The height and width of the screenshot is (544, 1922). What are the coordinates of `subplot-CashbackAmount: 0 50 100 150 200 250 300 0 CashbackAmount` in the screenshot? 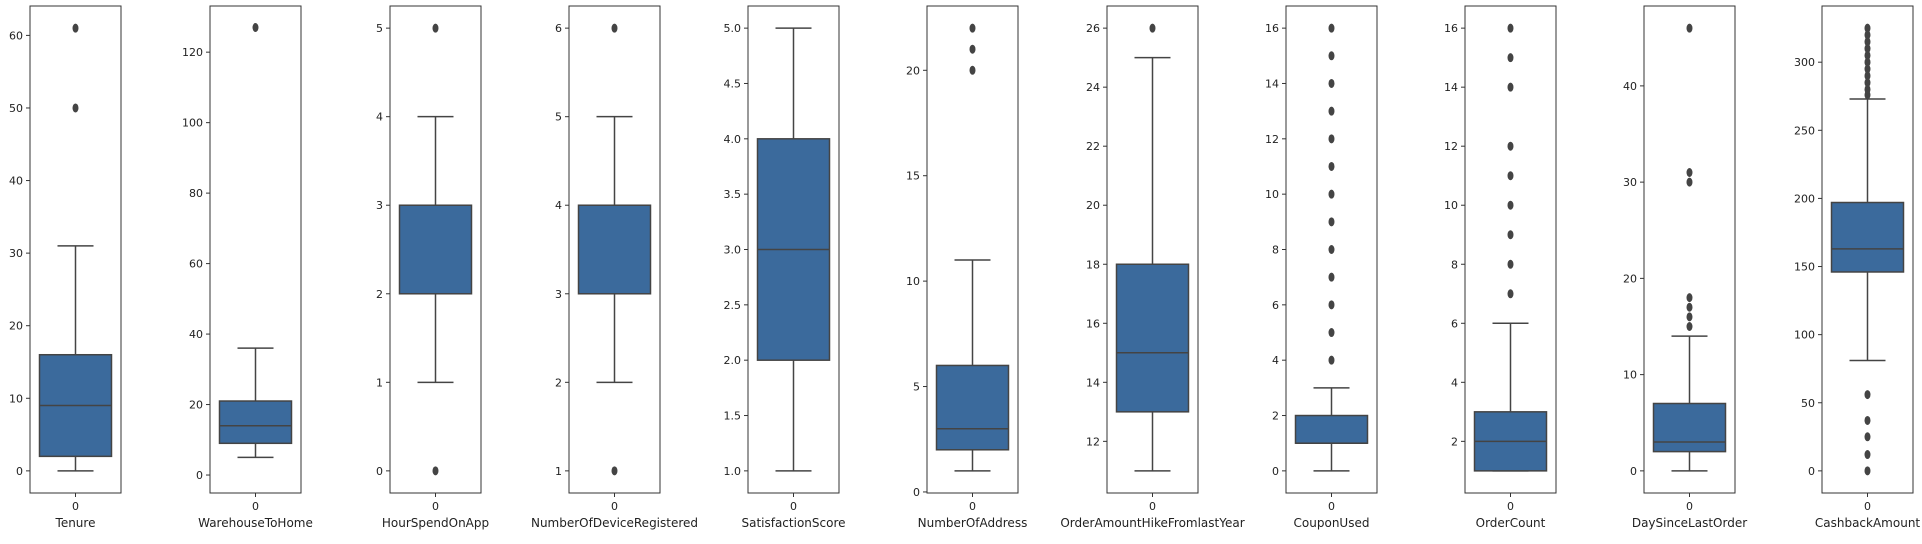 It's located at (1857, 267).